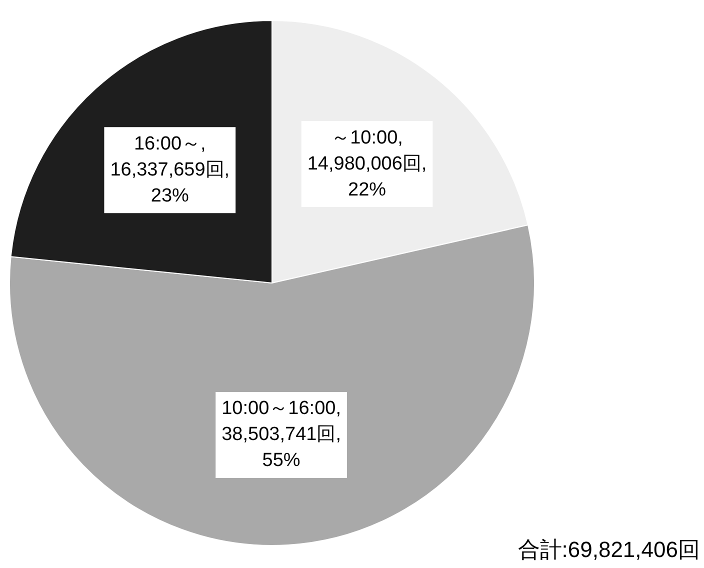 This screenshot has width=704, height=568. Describe the element at coordinates (367, 163) in the screenshot. I see `slice-label: ～10:00, 14,980,006回, 22%` at that location.